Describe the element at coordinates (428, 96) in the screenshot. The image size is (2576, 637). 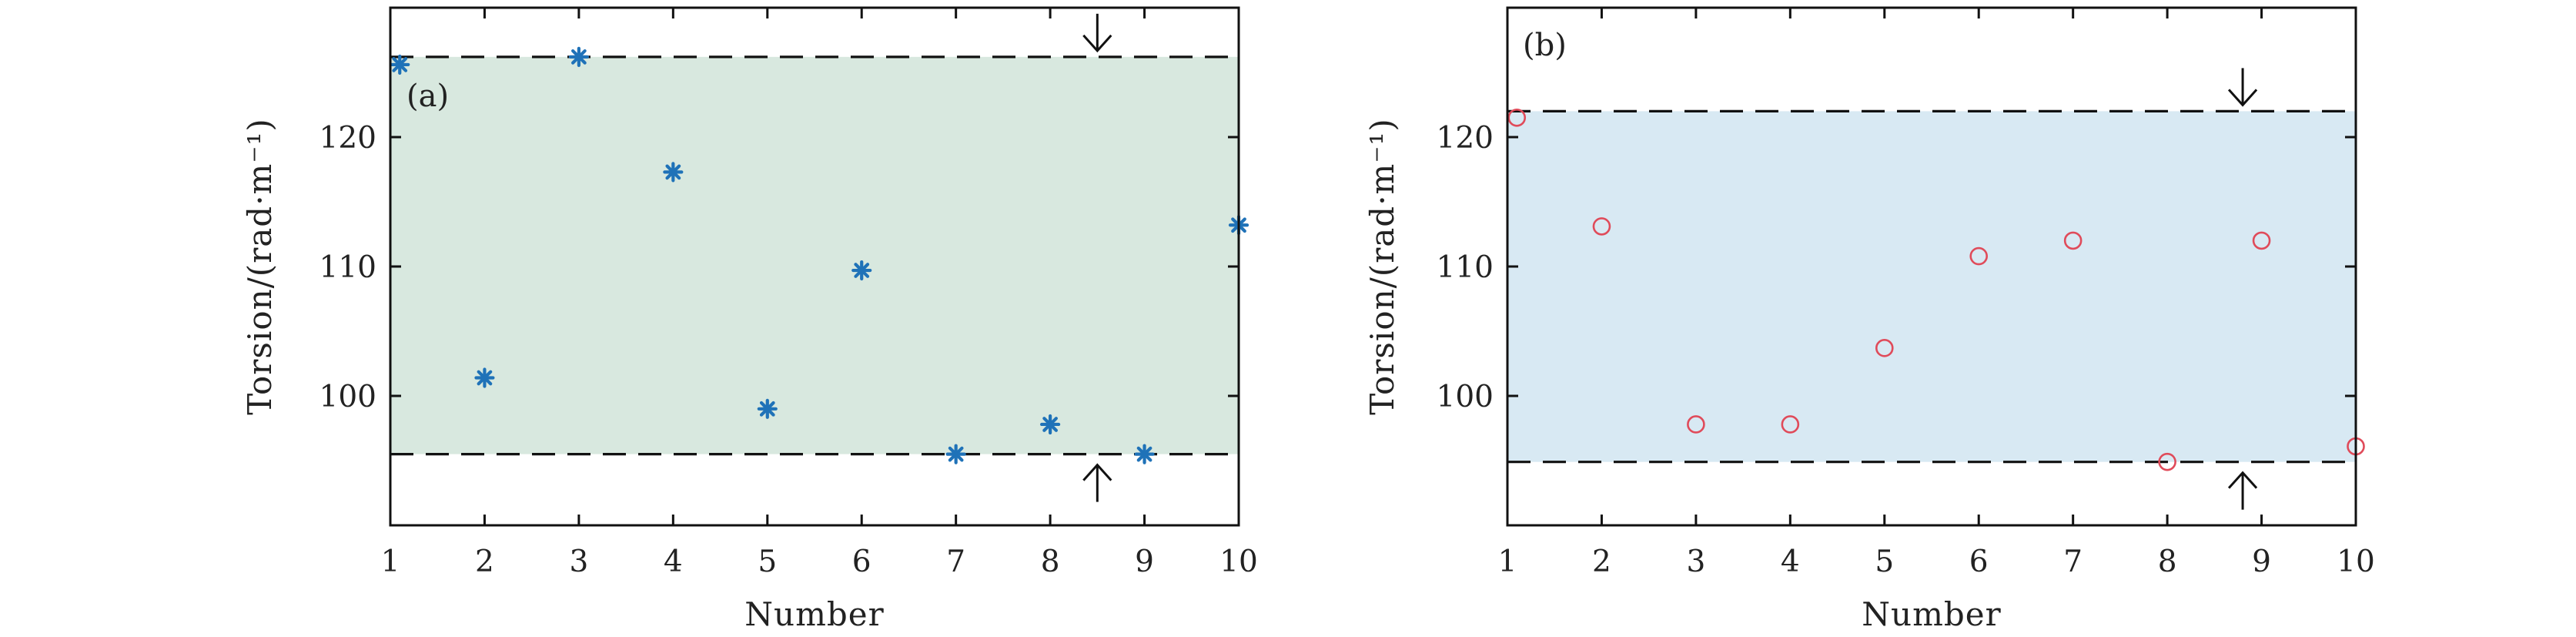
I see `panel-label: (a)` at that location.